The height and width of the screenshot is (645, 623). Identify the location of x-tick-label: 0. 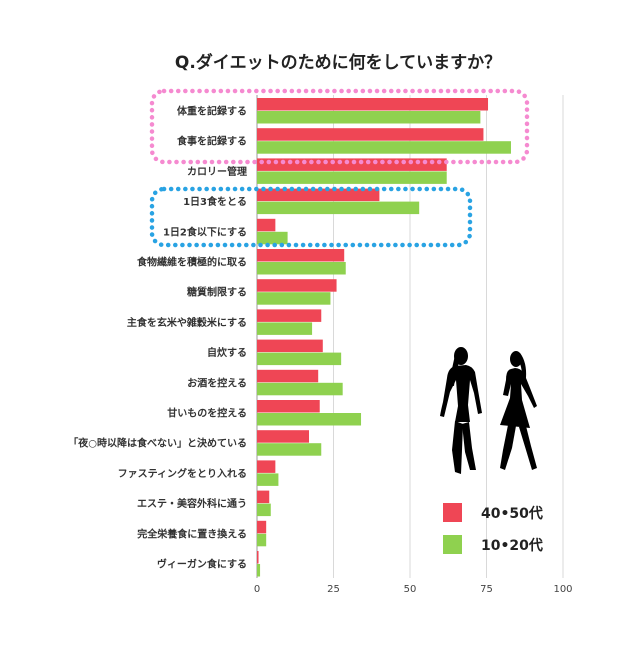
(257, 589).